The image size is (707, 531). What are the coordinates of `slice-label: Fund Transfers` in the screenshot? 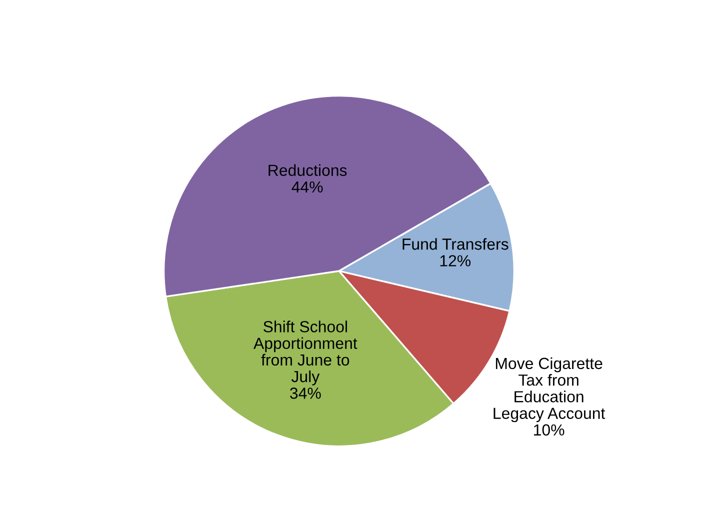 It's located at (455, 244).